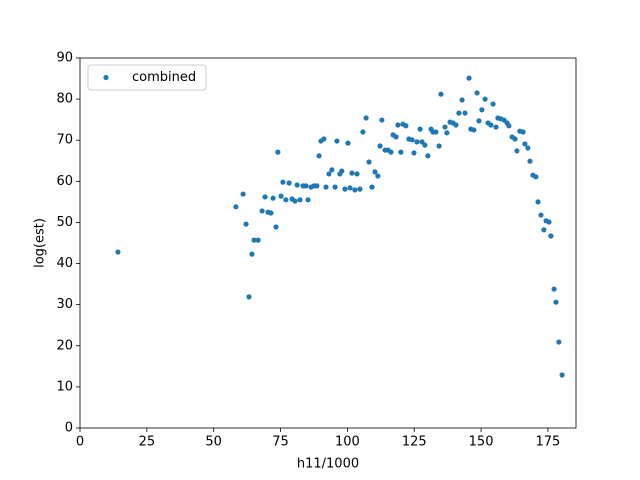 The height and width of the screenshot is (480, 640). Describe the element at coordinates (64, 58) in the screenshot. I see `y-tick-label: 90` at that location.